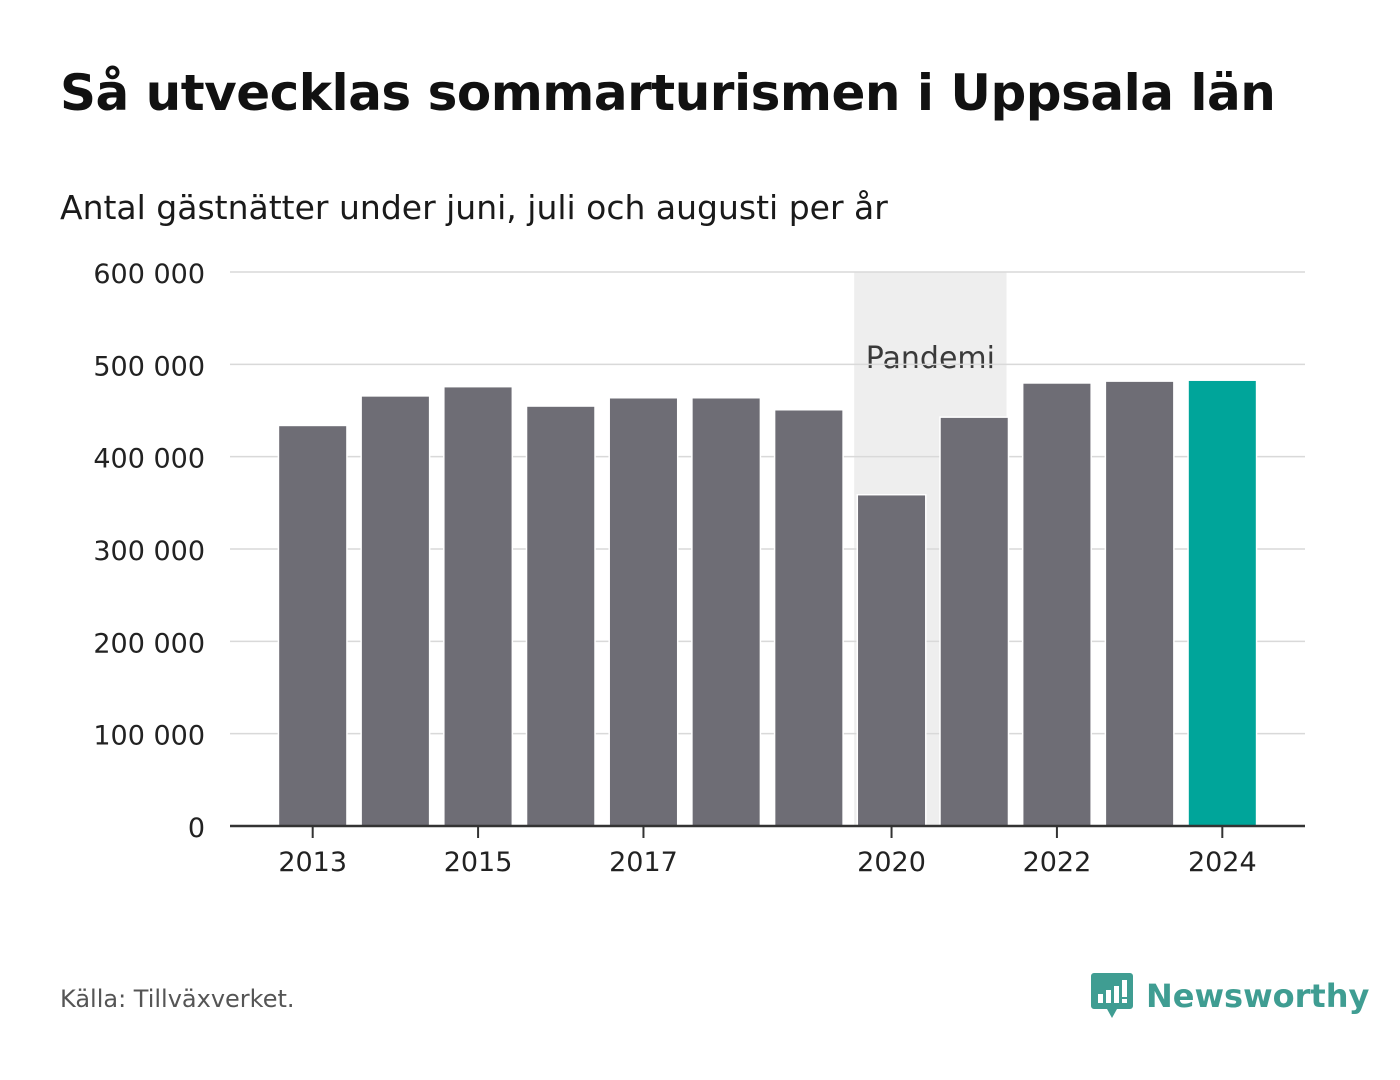 This screenshot has width=1400, height=1080. I want to click on axes: 2013 2015 2017 2020 2022 2024, so click(767, 851).